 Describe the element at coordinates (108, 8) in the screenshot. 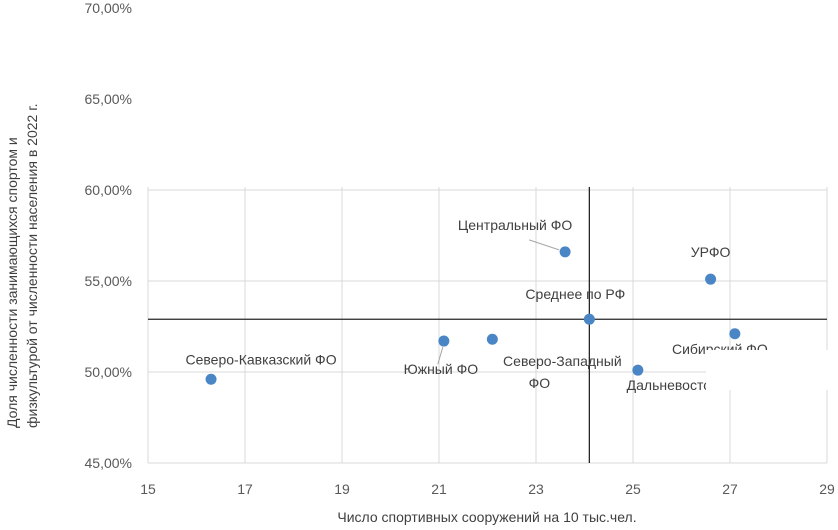

I see `y-tick-label: 70,00%` at that location.